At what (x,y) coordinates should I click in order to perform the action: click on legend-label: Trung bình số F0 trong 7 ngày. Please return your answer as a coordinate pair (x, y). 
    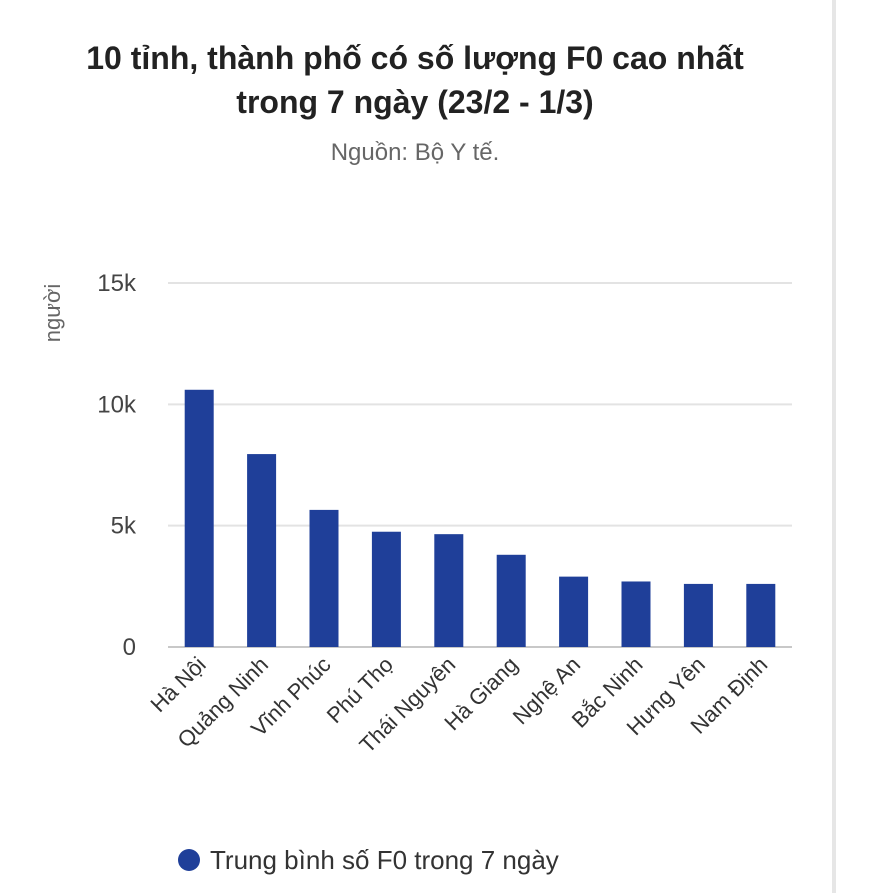
    Looking at the image, I should click on (384, 859).